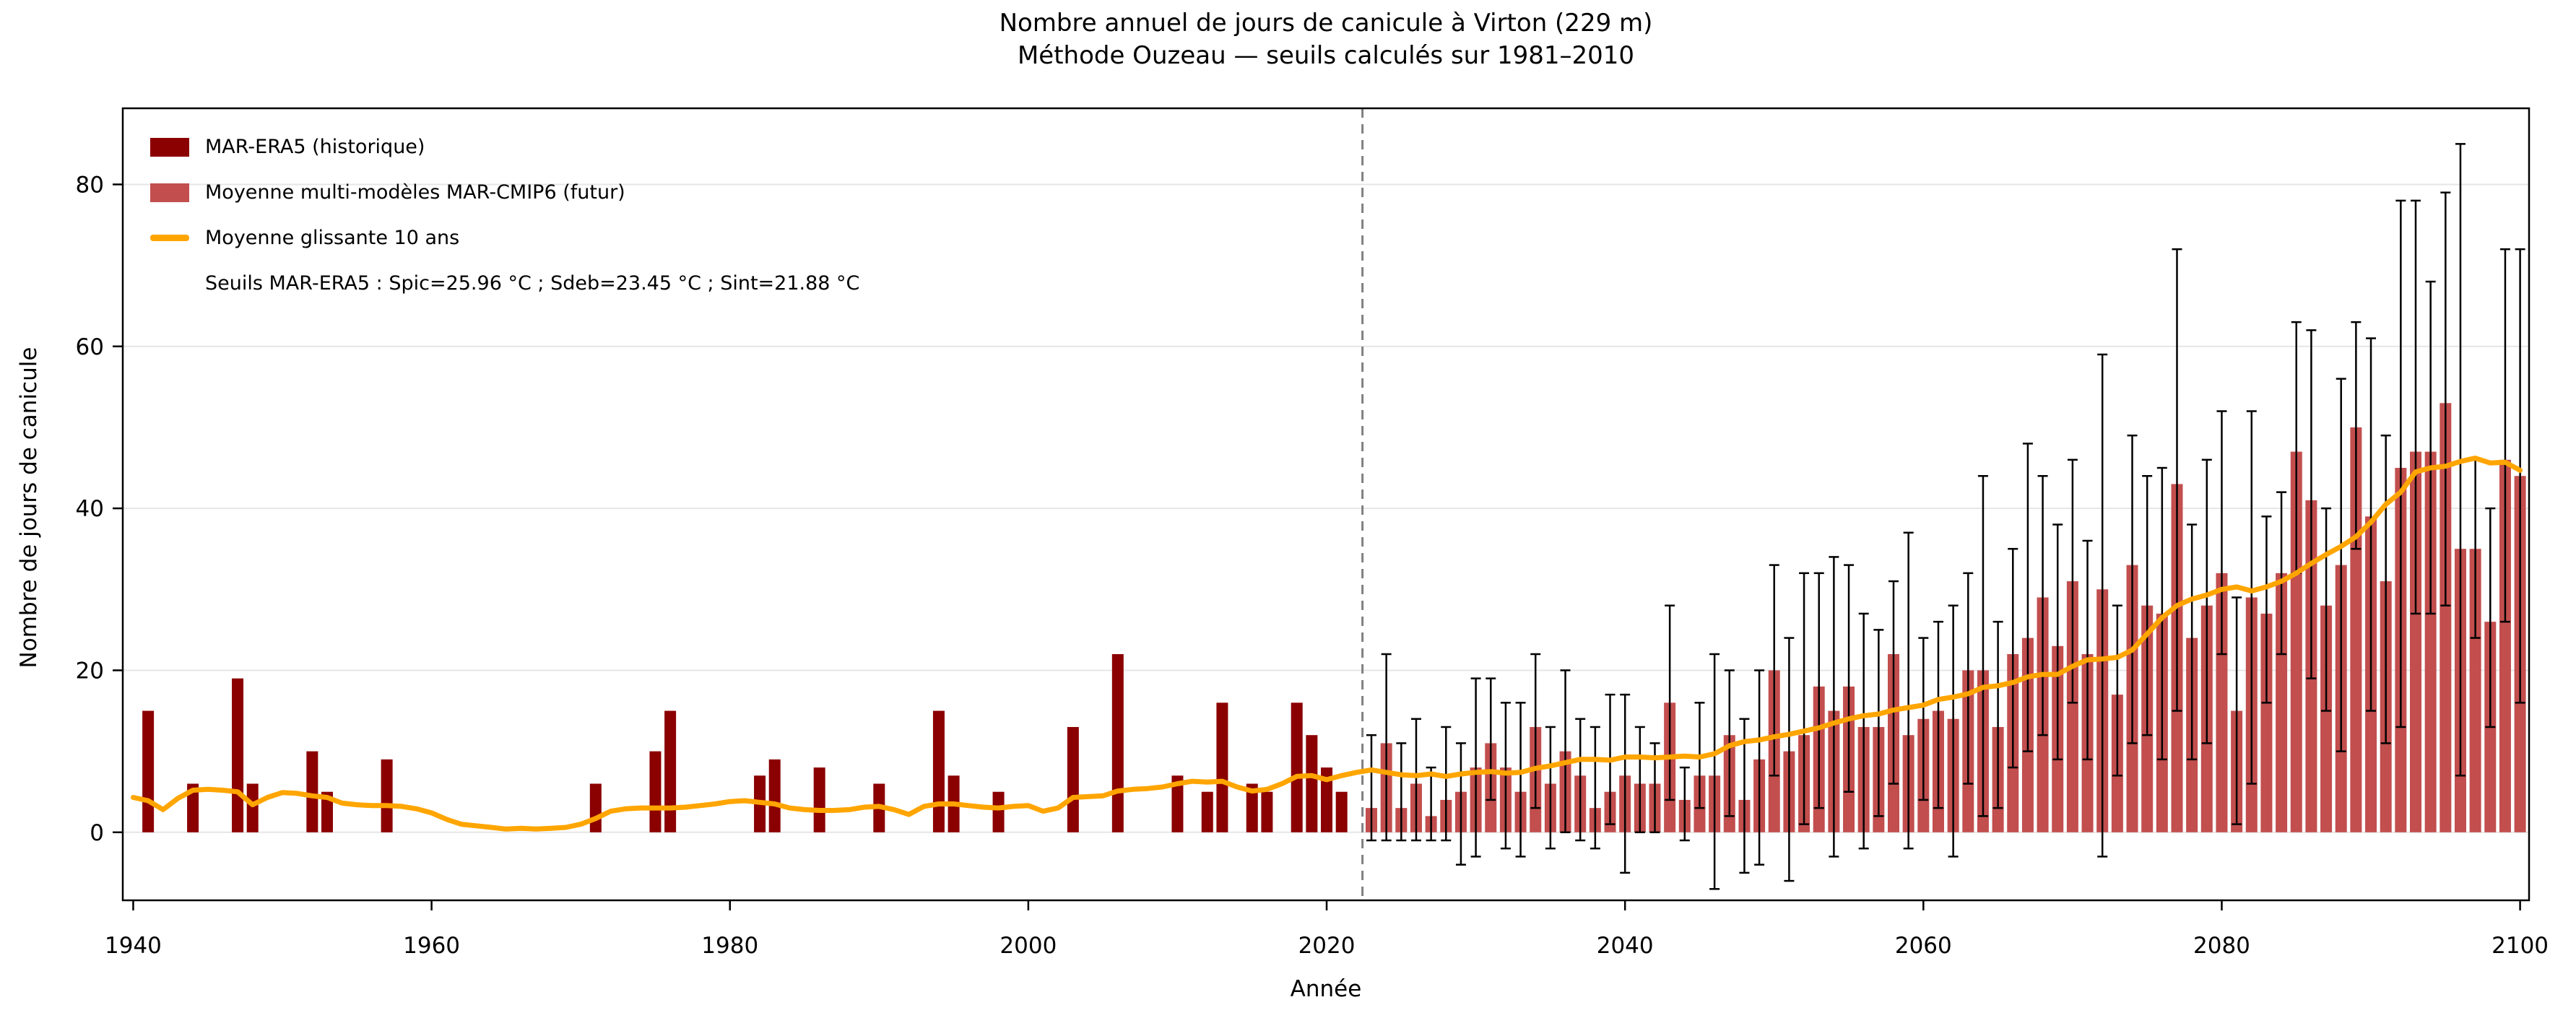 The width and height of the screenshot is (2576, 1018). Describe the element at coordinates (774, 795) in the screenshot. I see `bar-year-1983` at that location.